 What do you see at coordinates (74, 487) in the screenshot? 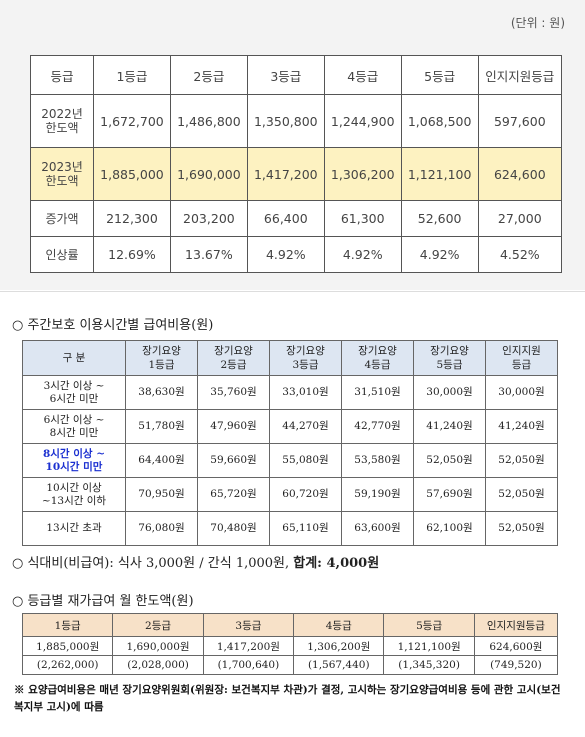
I see `row-label-line: 10시간 이상` at bounding box center [74, 487].